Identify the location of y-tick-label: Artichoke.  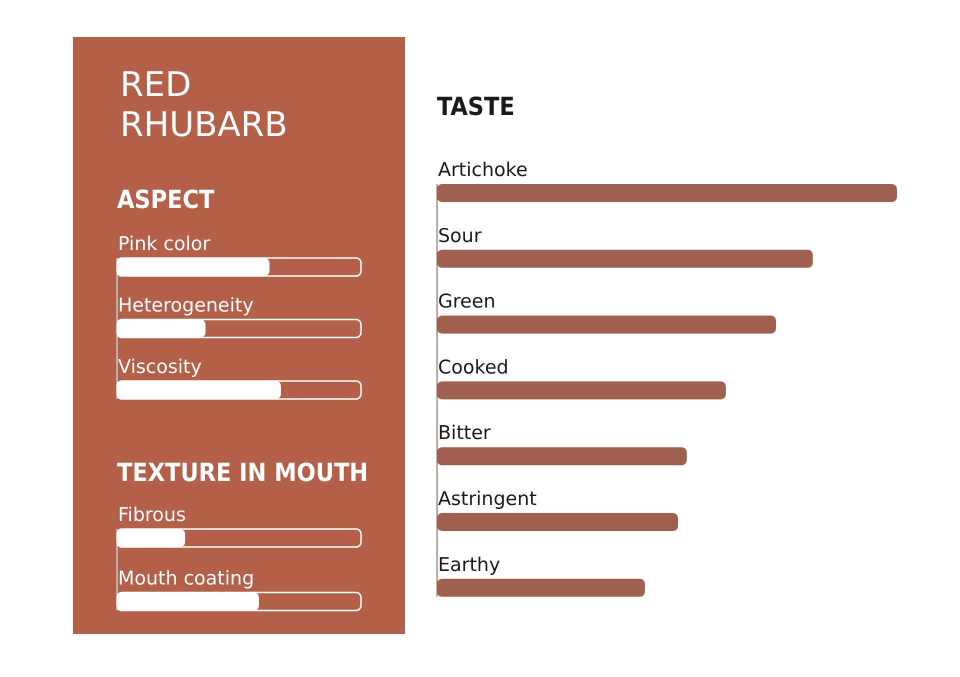
(483, 170).